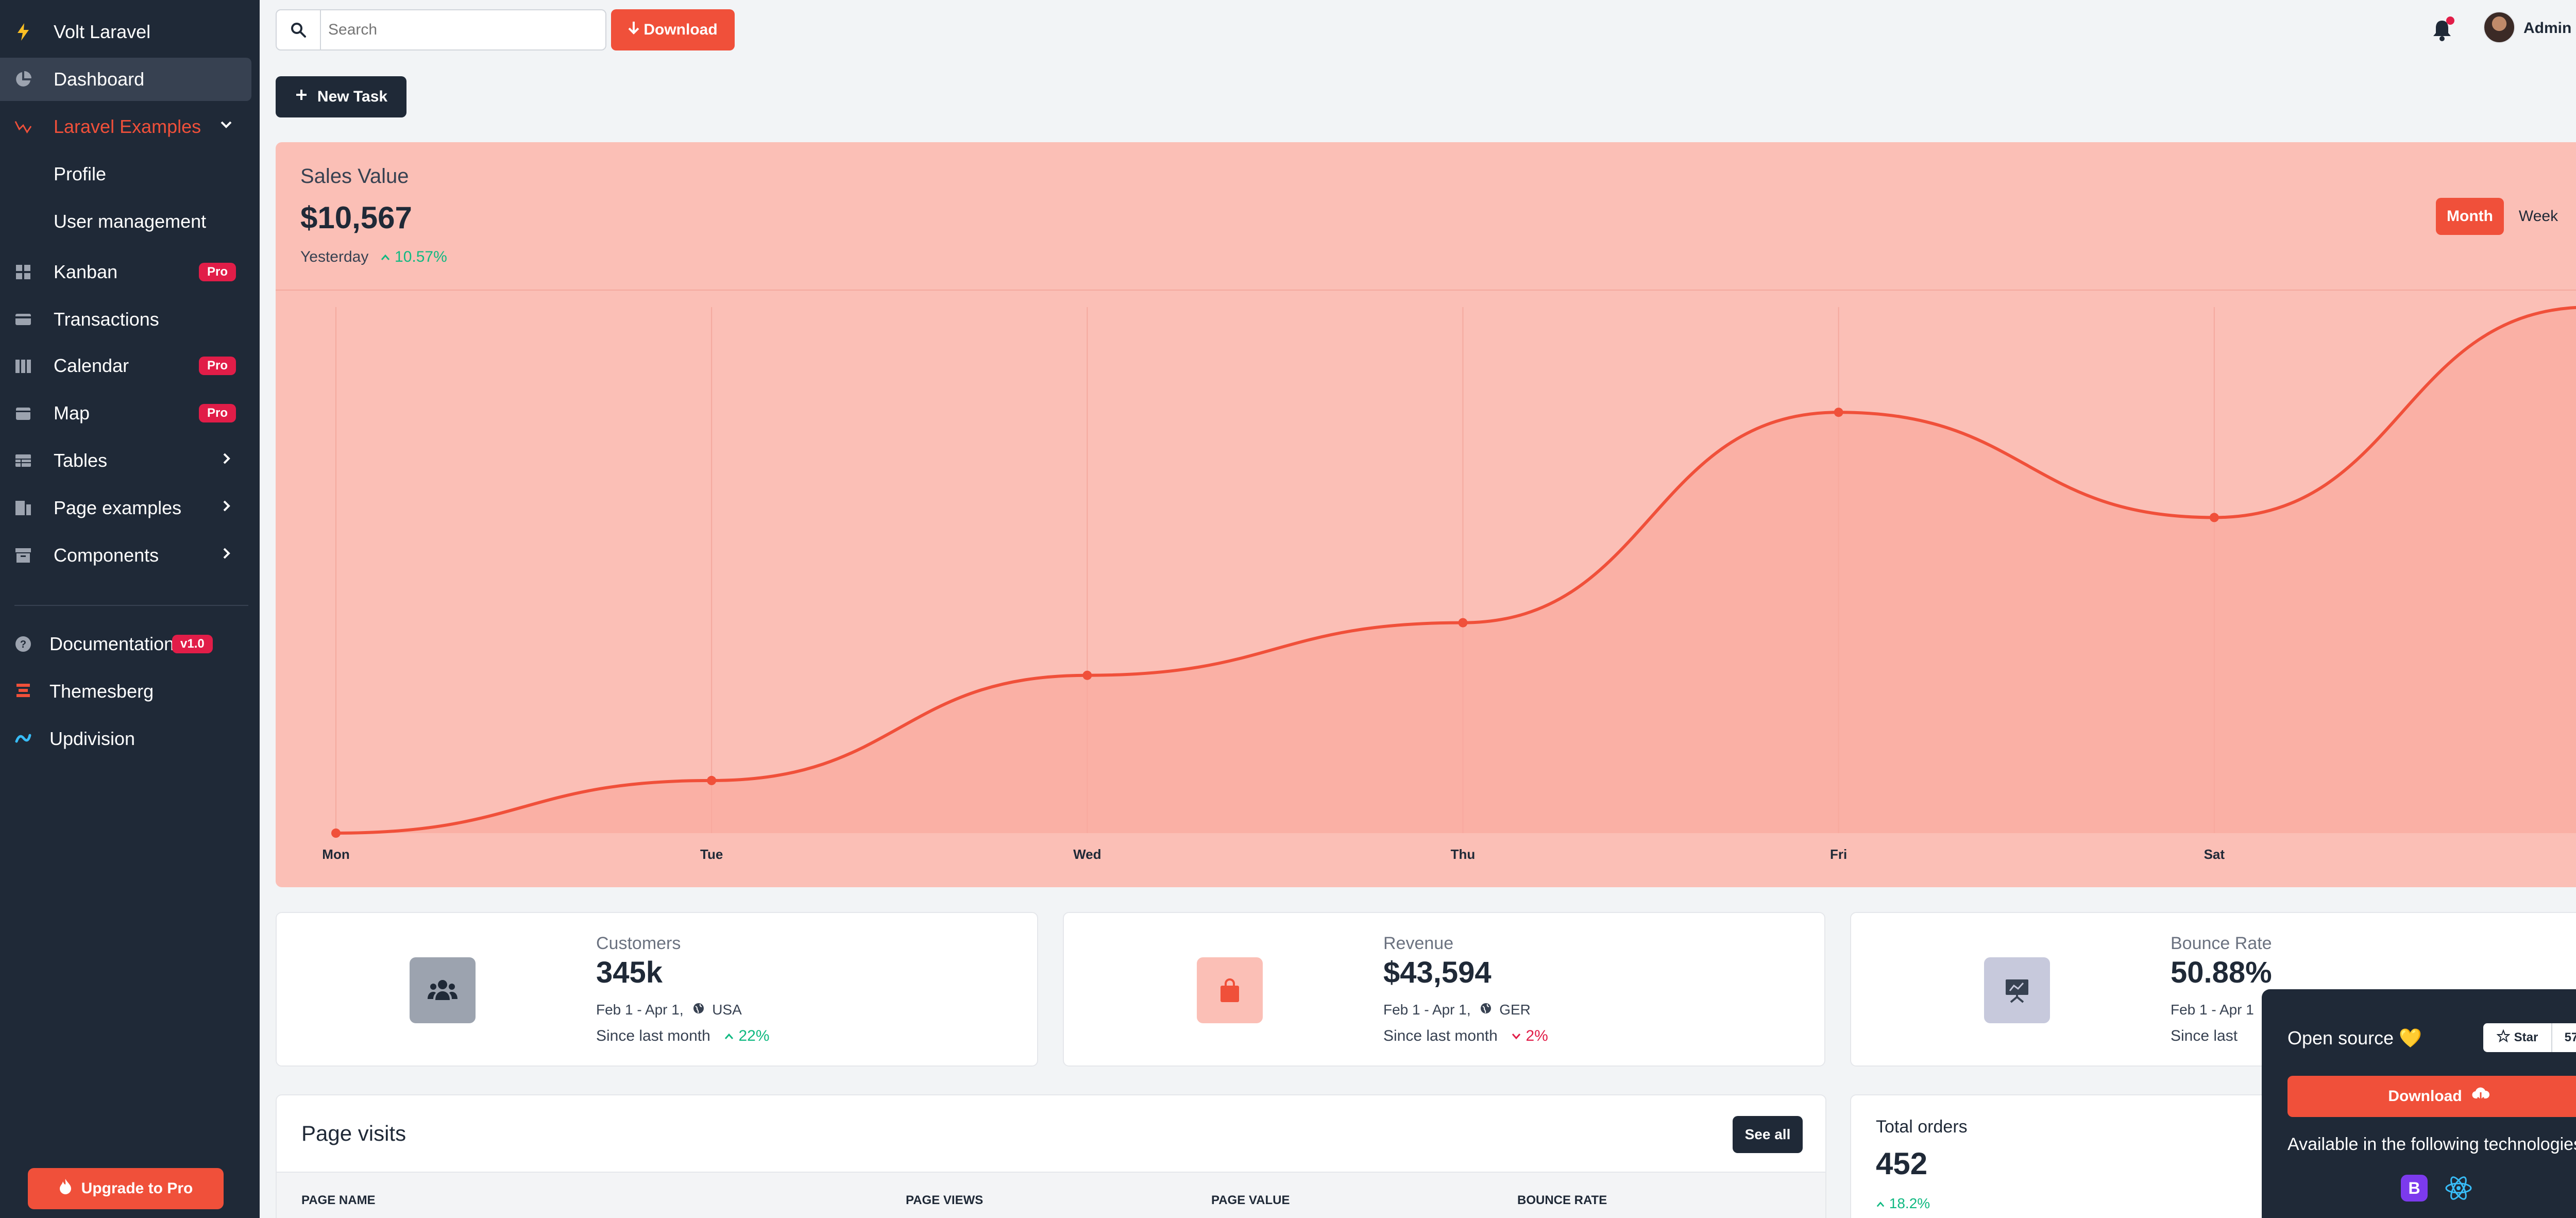 Image resolution: width=2576 pixels, height=1218 pixels. Describe the element at coordinates (130, 366) in the screenshot. I see `sidebar-item-calendar: Calendar Pro` at that location.